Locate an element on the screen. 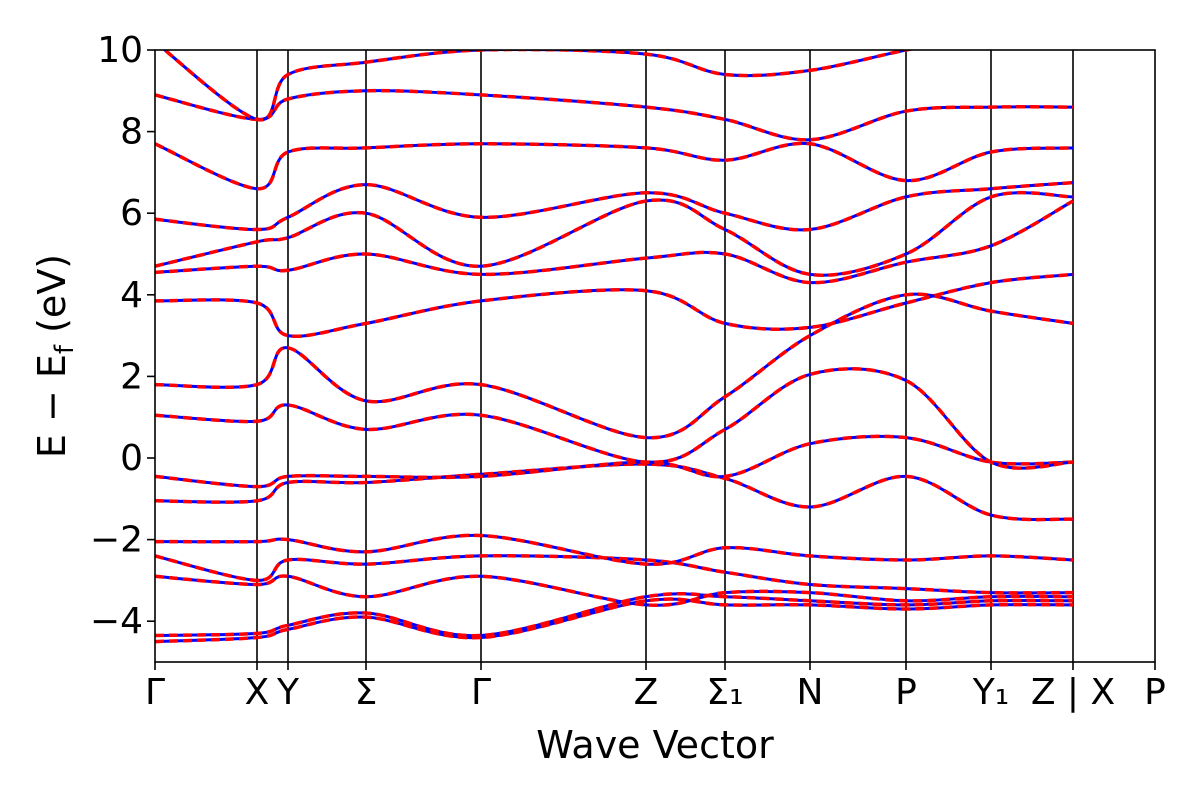 Image resolution: width=1200 pixels, height=800 pixels. x-axis-label: Wave Vector is located at coordinates (655, 745).